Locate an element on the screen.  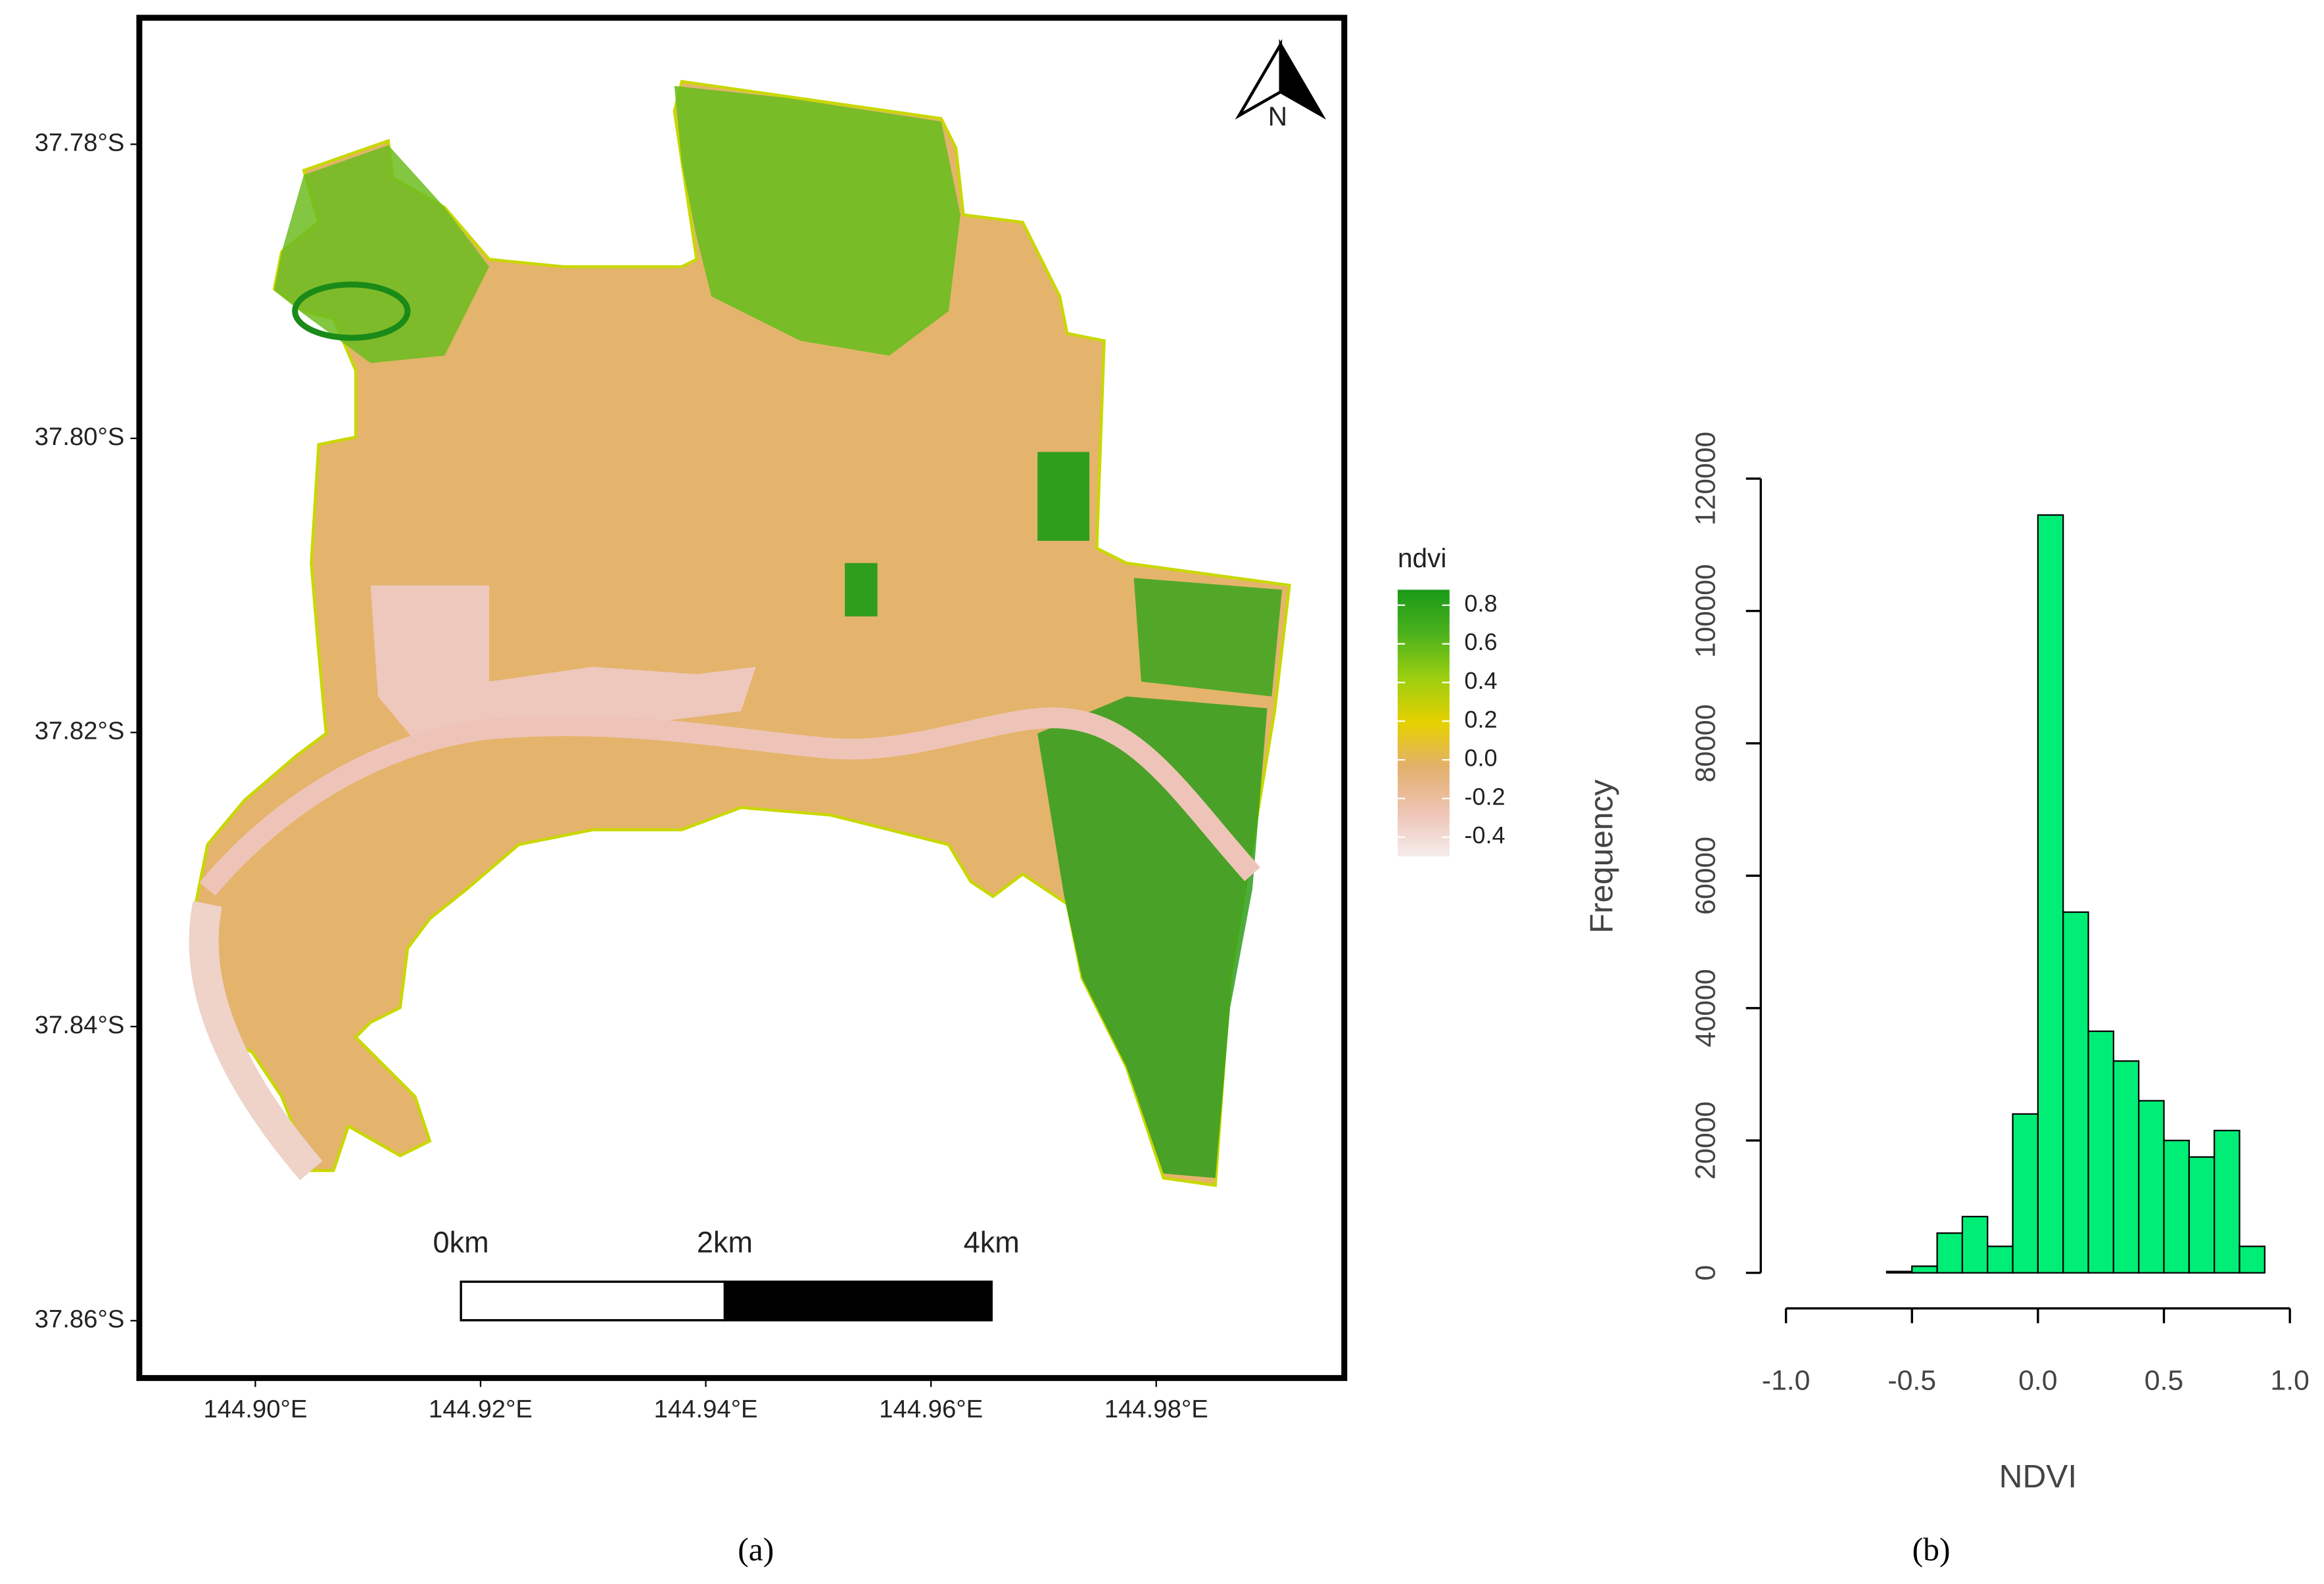
park-east is located at coordinates (1208, 637).